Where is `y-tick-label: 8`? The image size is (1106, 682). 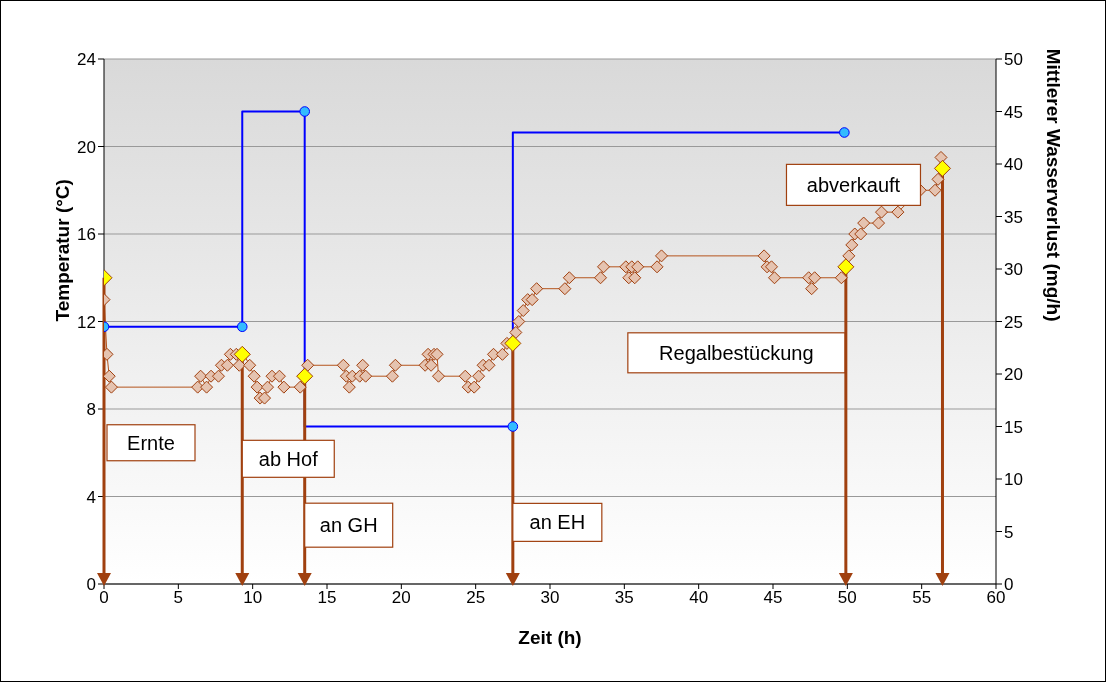
y-tick-label: 8 is located at coordinates (91, 410).